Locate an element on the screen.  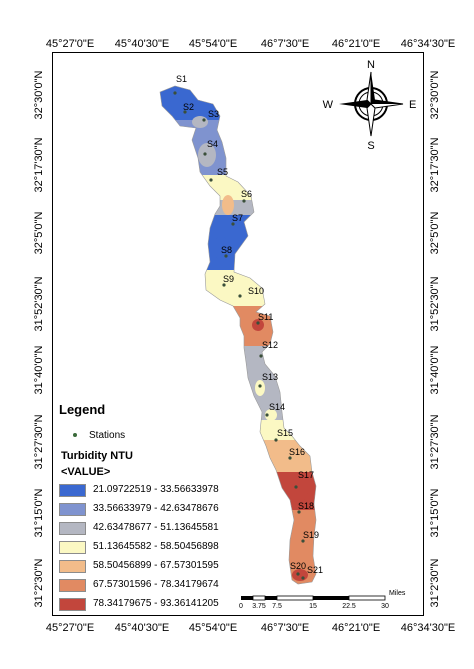
station-label: S18 is located at coordinates (306, 506).